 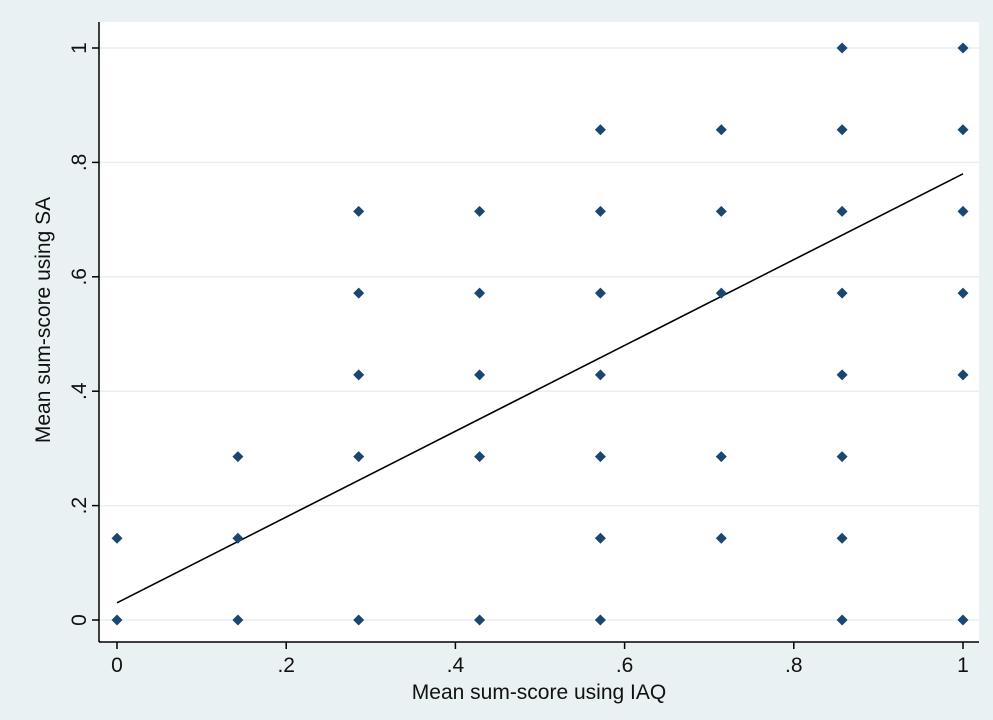 I want to click on y-tick-label: .6, so click(x=79, y=277).